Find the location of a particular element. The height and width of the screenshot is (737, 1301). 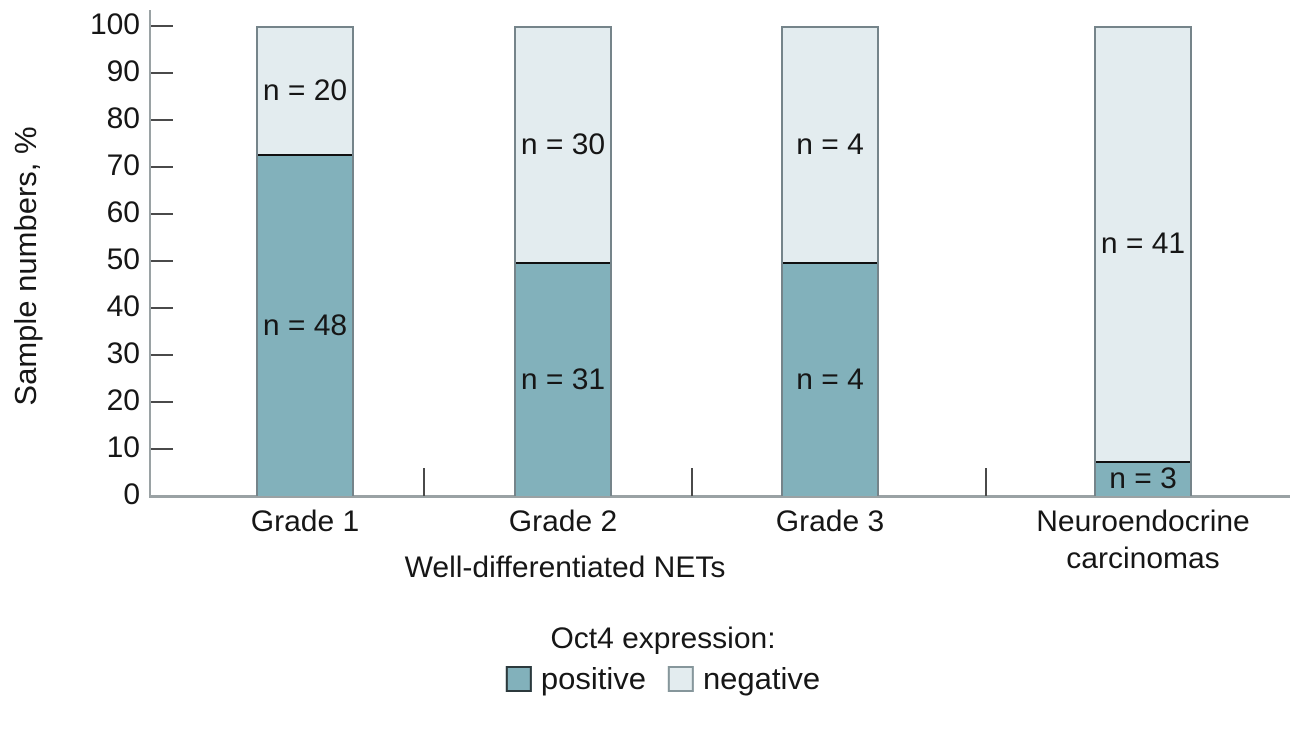

y-tick-label: 40 is located at coordinates (123, 307).